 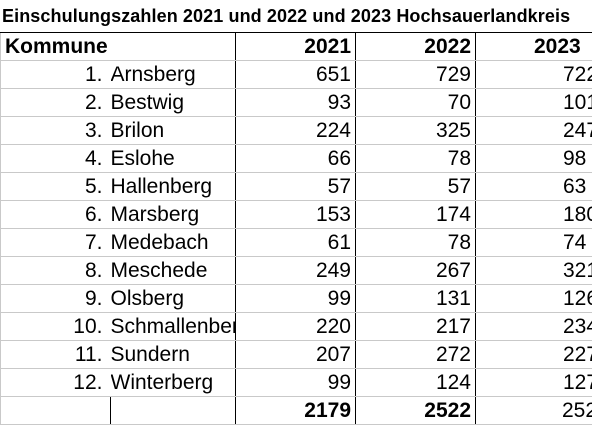 I want to click on cell-2023: 234, so click(x=533, y=326).